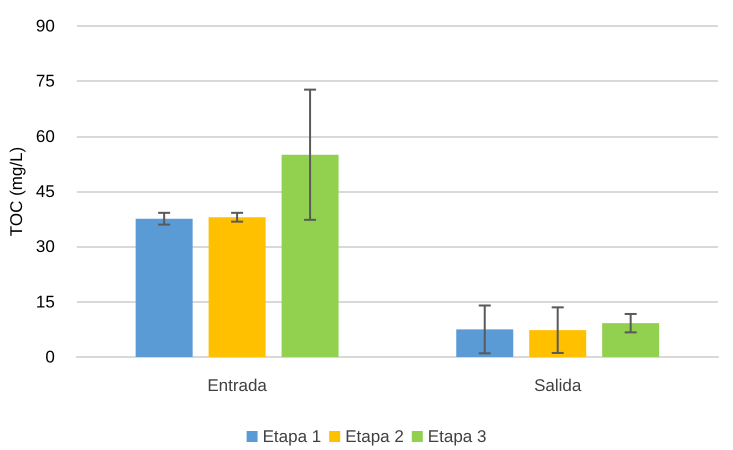  I want to click on legend-label: Etapa 3, so click(457, 436).